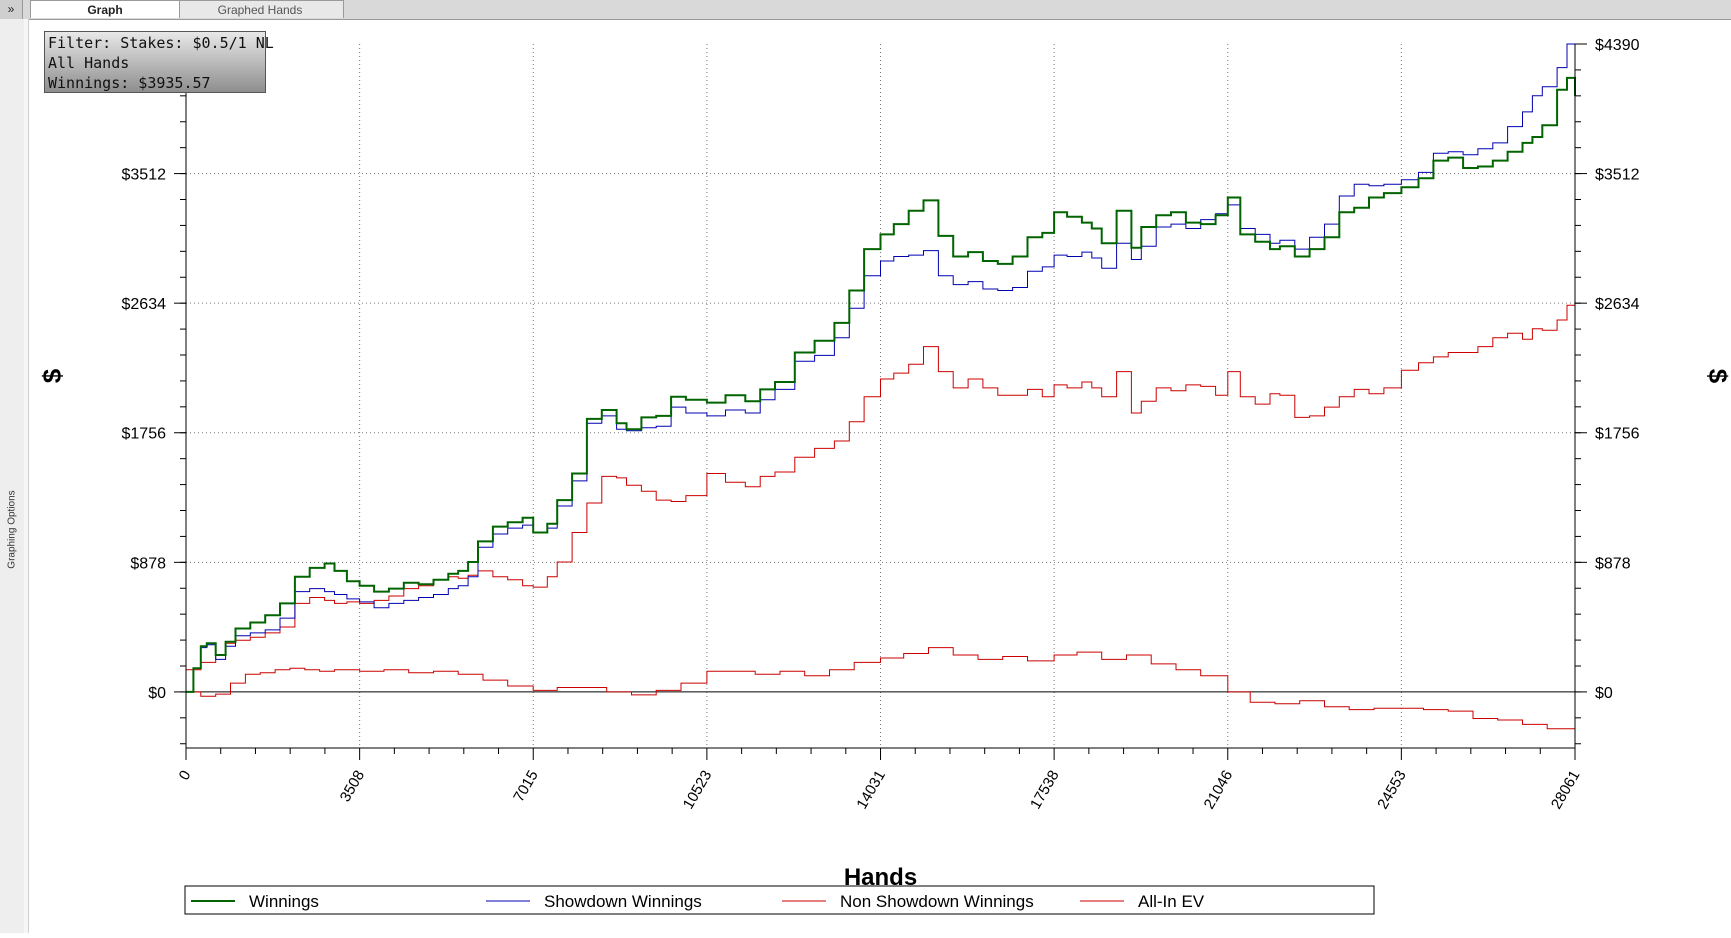  Describe the element at coordinates (623, 901) in the screenshot. I see `legend-label-1: Showdown Winnings` at that location.